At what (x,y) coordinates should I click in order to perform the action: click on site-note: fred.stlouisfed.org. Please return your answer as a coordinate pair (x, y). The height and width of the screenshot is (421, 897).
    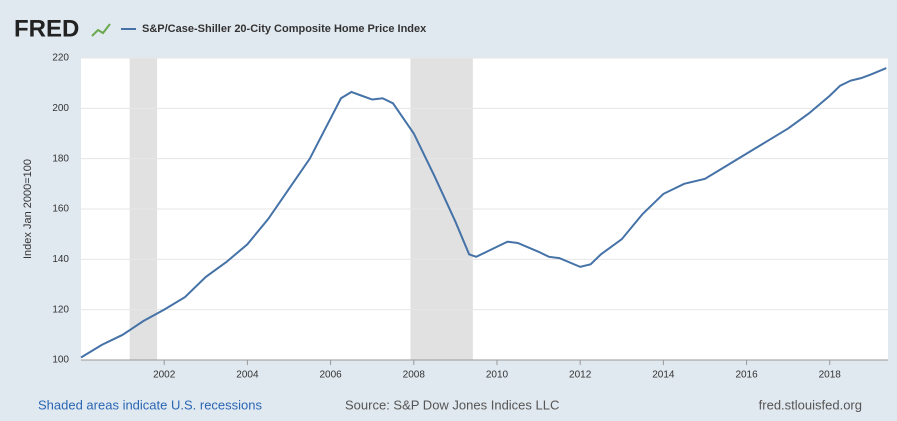
    Looking at the image, I should click on (810, 404).